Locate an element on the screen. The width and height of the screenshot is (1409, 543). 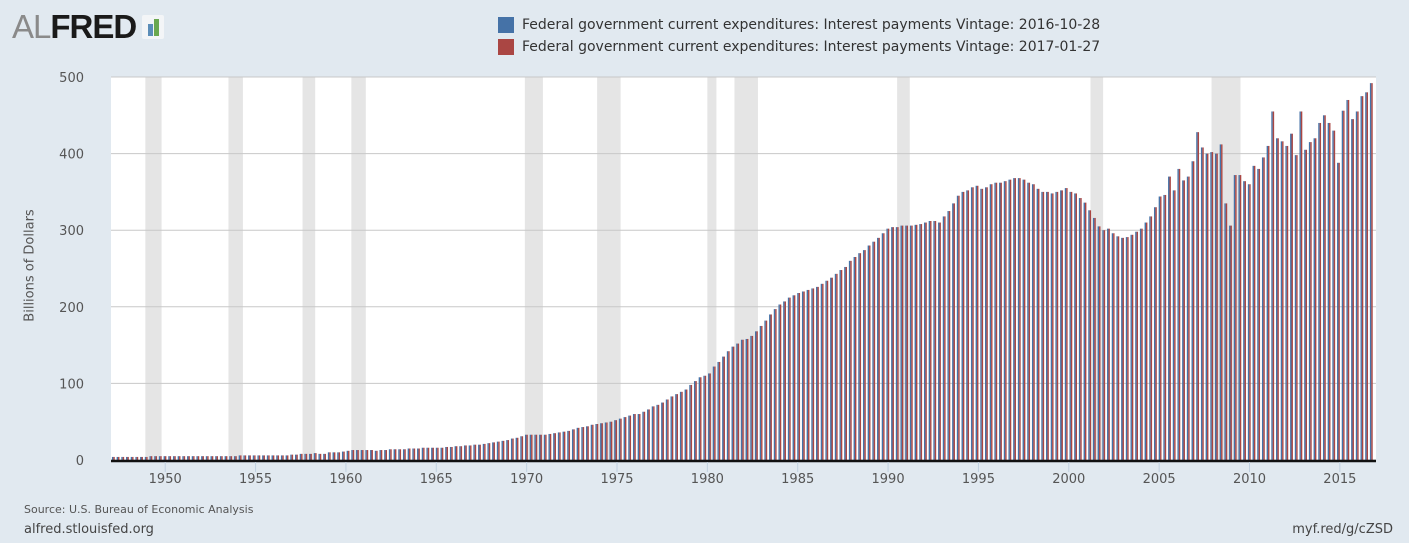
alfred-logo: AL FRED is located at coordinates (88, 27).